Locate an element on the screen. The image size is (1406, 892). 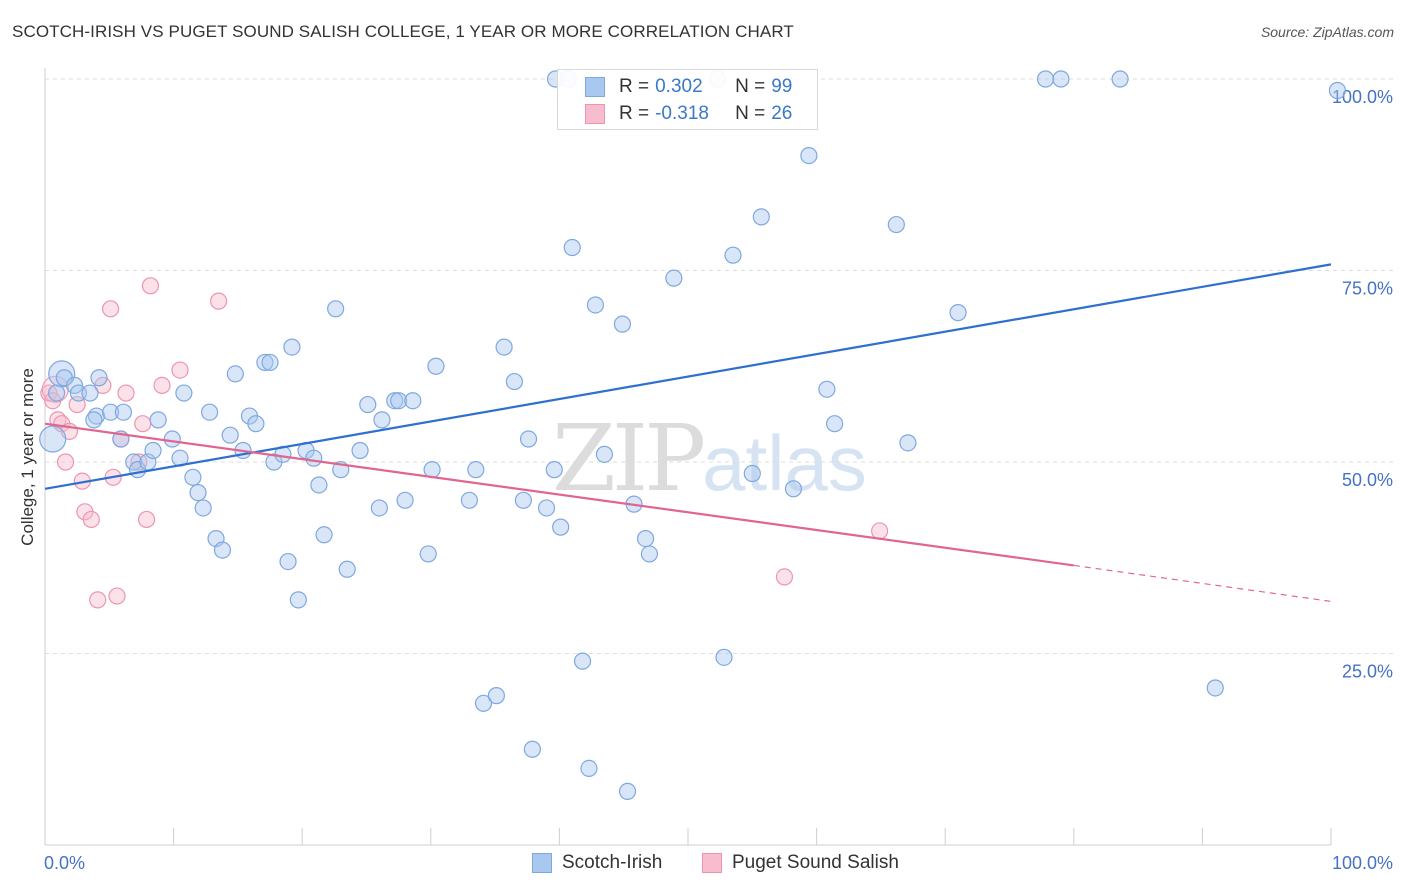
legend-r-value: 0.302 is located at coordinates (679, 86).